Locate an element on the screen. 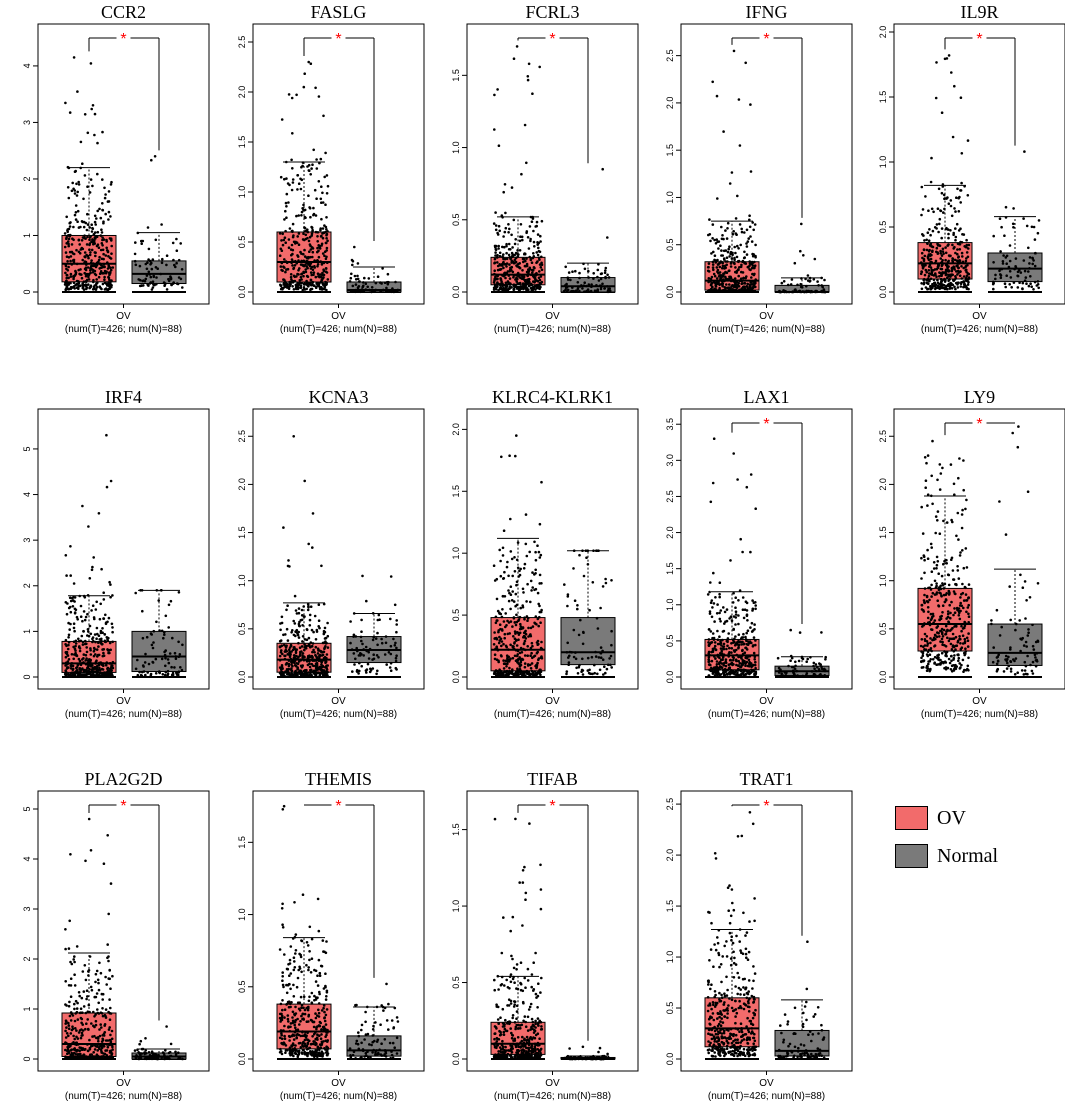 The width and height of the screenshot is (1065, 1103). sig-star: * is located at coordinates (766, 424).